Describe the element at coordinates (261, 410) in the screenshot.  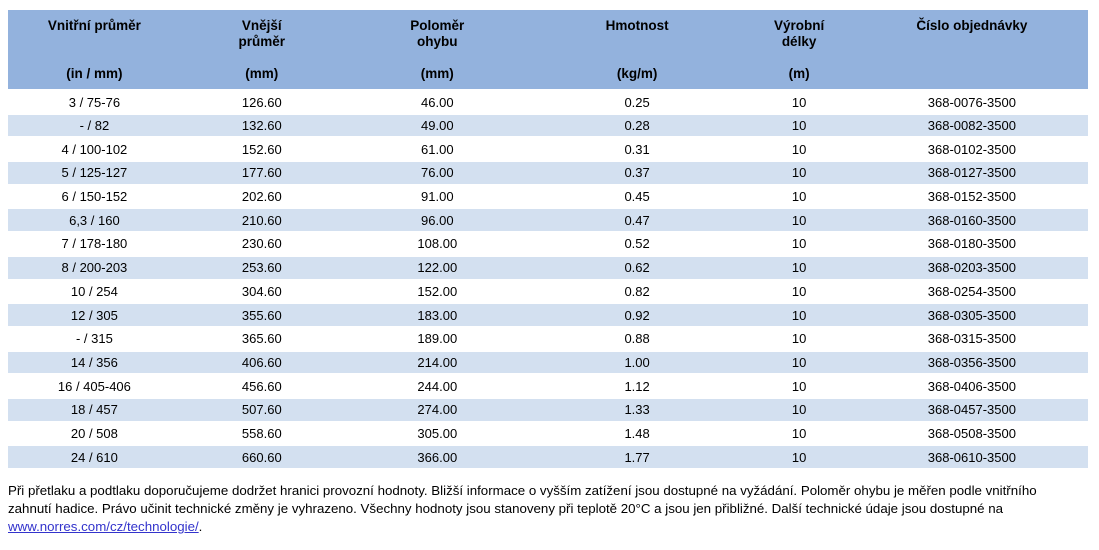
I see `table-cell: 507.60` at that location.